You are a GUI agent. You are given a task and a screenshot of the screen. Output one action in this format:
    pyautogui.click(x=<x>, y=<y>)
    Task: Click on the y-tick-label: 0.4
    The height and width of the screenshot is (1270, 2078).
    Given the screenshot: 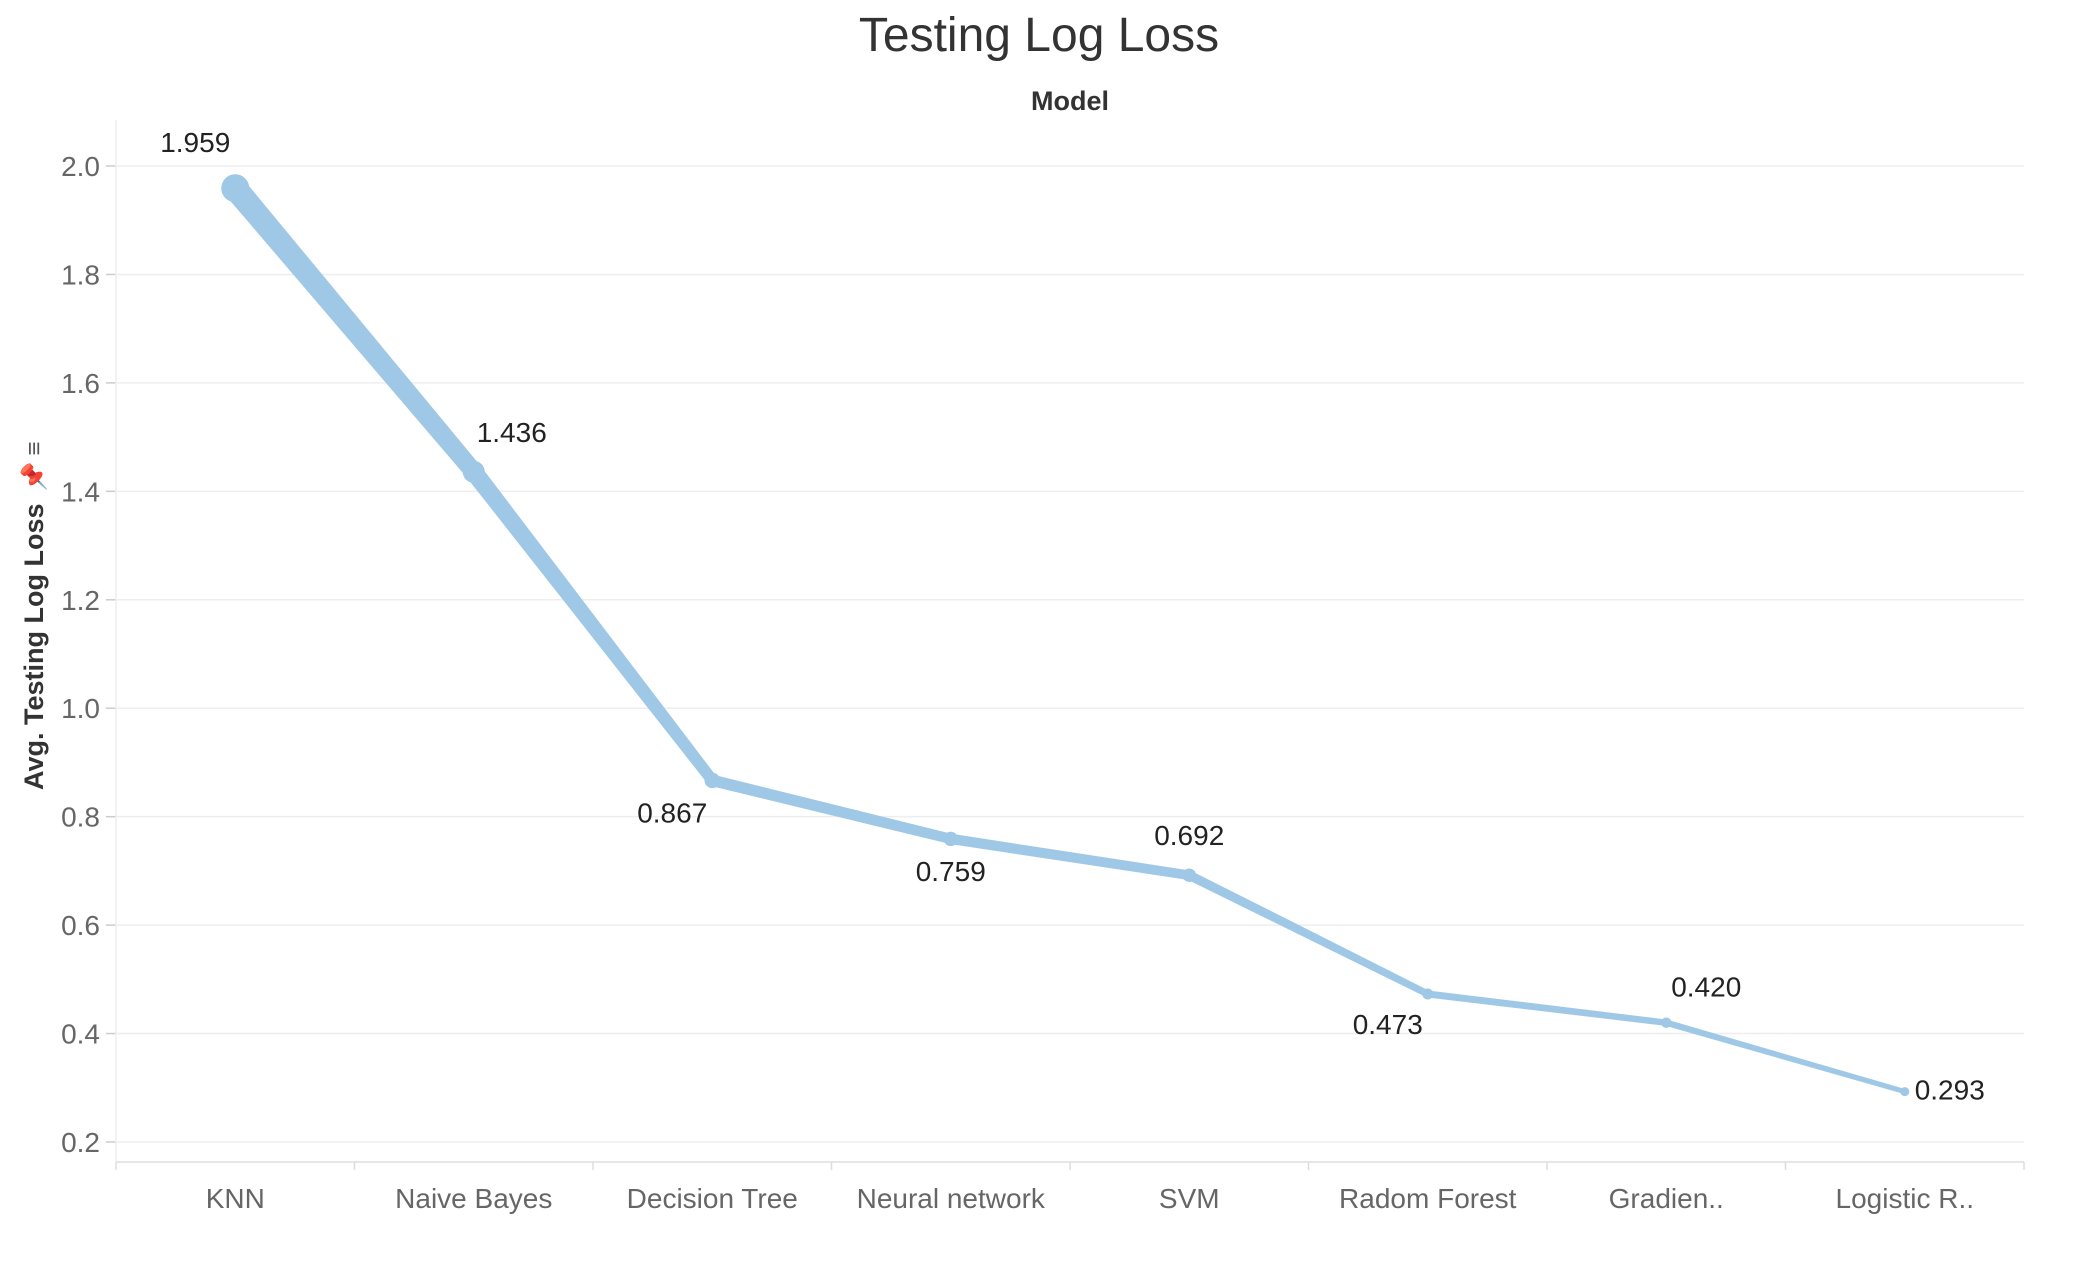 What is the action you would take?
    pyautogui.click(x=80, y=1034)
    